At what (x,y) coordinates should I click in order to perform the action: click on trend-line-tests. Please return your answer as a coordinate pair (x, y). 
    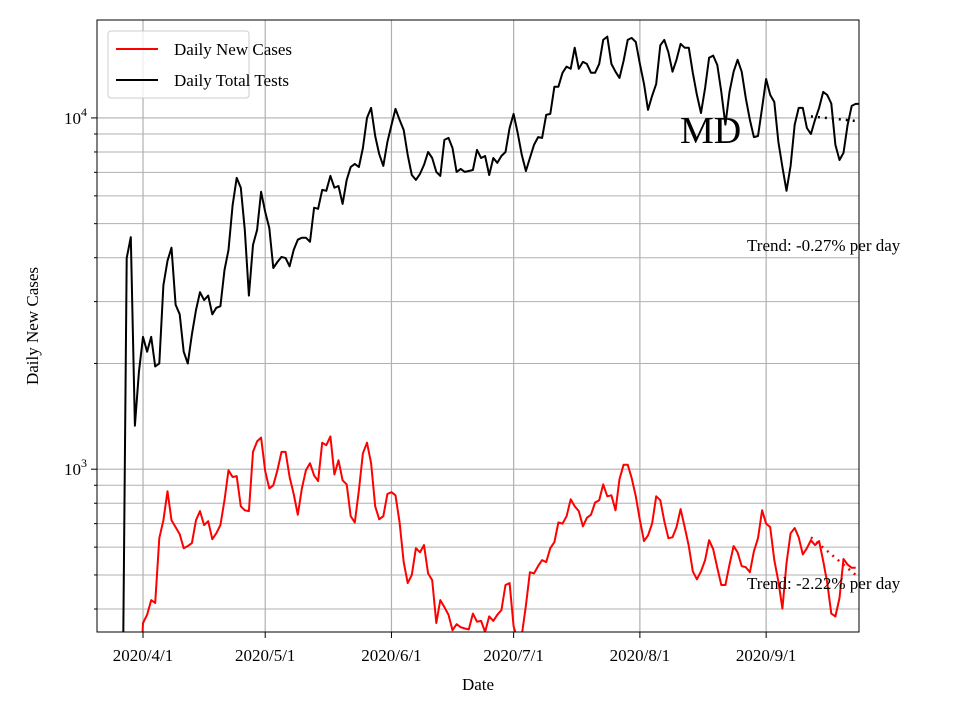
    Looking at the image, I should click on (834, 119).